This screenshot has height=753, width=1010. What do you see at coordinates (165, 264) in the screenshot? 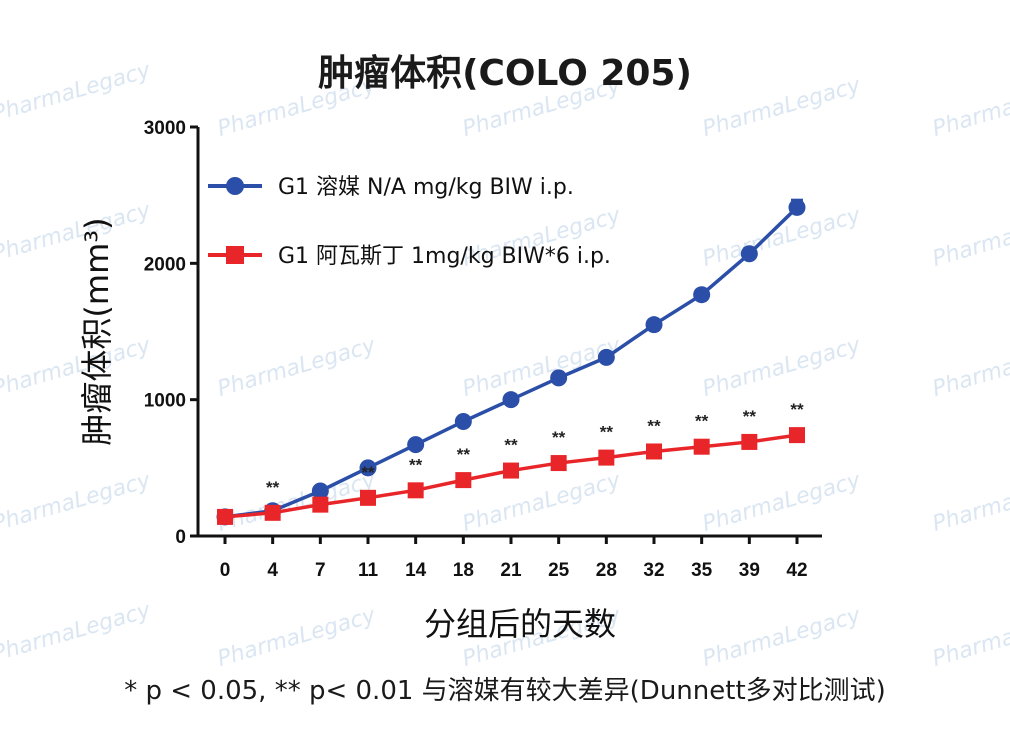
I see `y-tick-label: 2000` at bounding box center [165, 264].